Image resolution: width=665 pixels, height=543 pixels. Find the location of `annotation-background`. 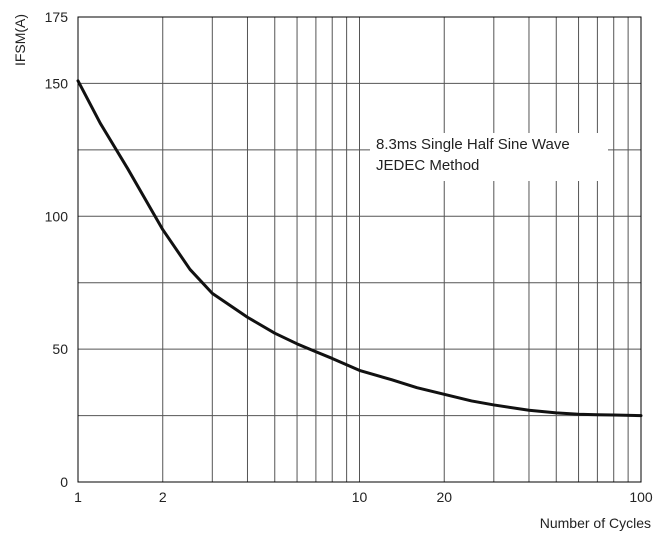

annotation-background is located at coordinates (489, 157).